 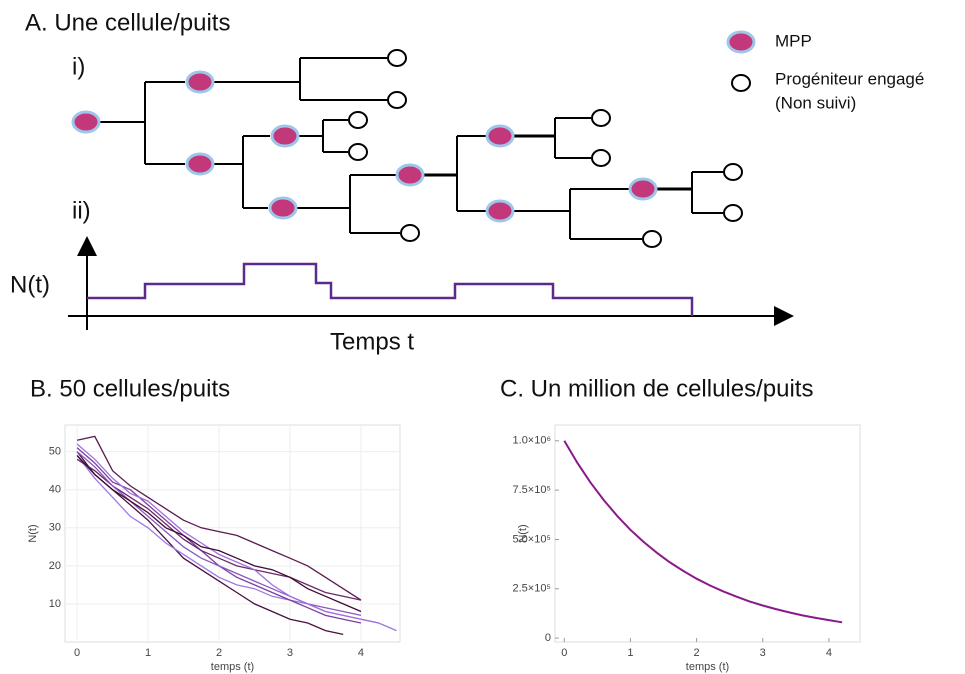 I want to click on legend-cell, so click(x=741, y=42).